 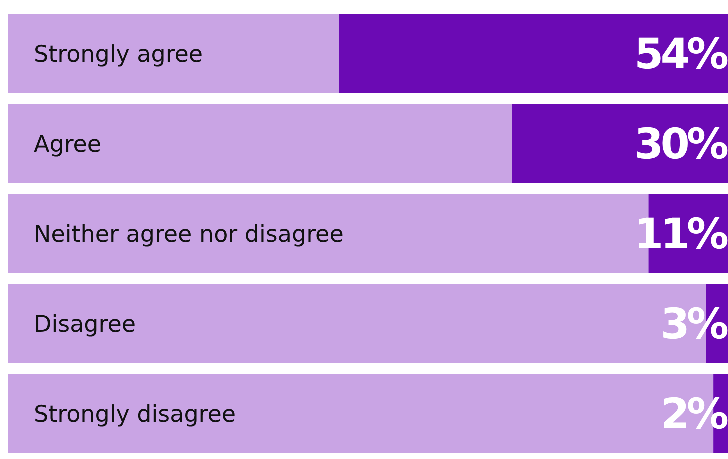 I want to click on y-tick-label: Neither agree nor disagree, so click(x=189, y=235).